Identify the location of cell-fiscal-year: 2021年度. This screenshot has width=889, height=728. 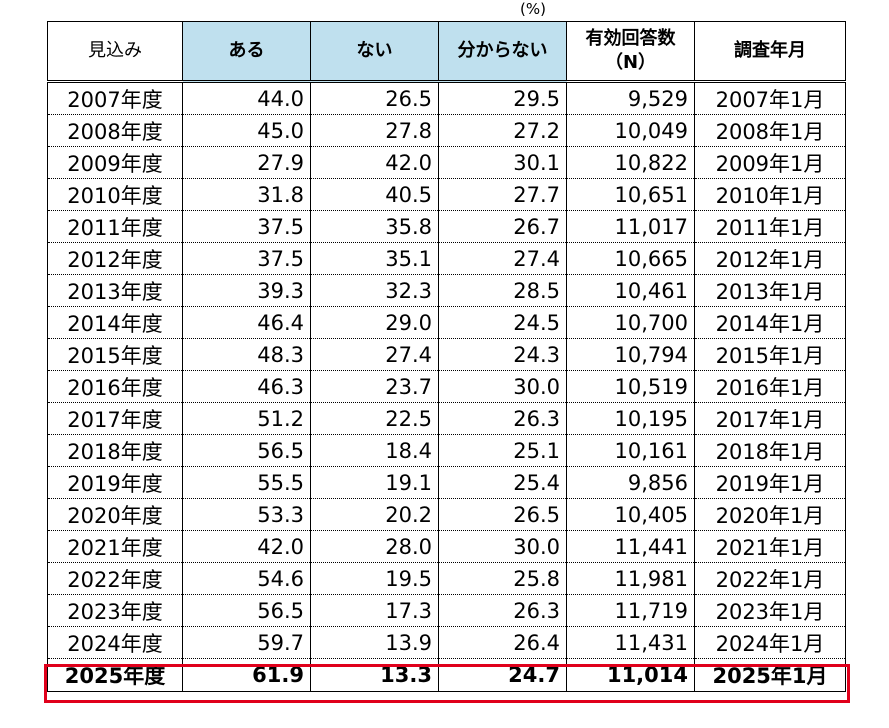
(115, 546).